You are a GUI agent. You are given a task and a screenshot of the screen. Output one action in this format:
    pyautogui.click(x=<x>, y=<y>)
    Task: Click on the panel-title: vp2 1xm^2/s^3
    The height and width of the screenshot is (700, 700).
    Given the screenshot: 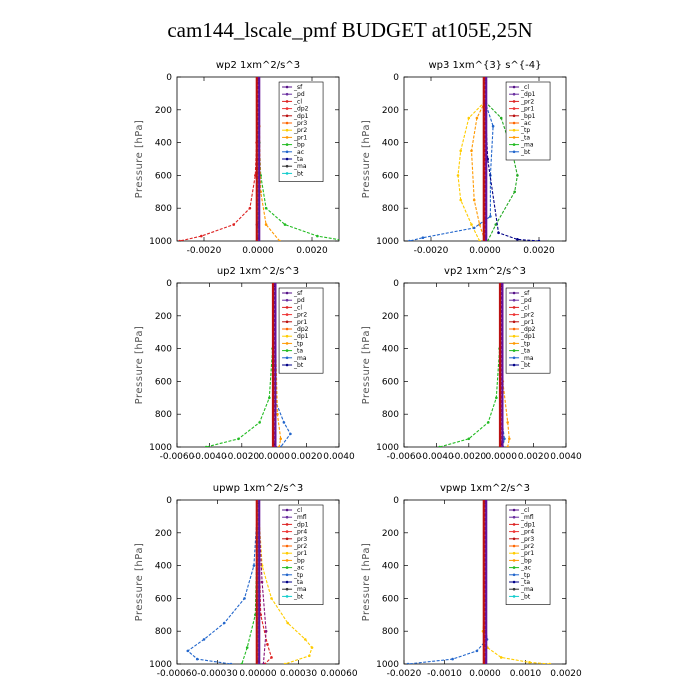 What is the action you would take?
    pyautogui.click(x=485, y=271)
    